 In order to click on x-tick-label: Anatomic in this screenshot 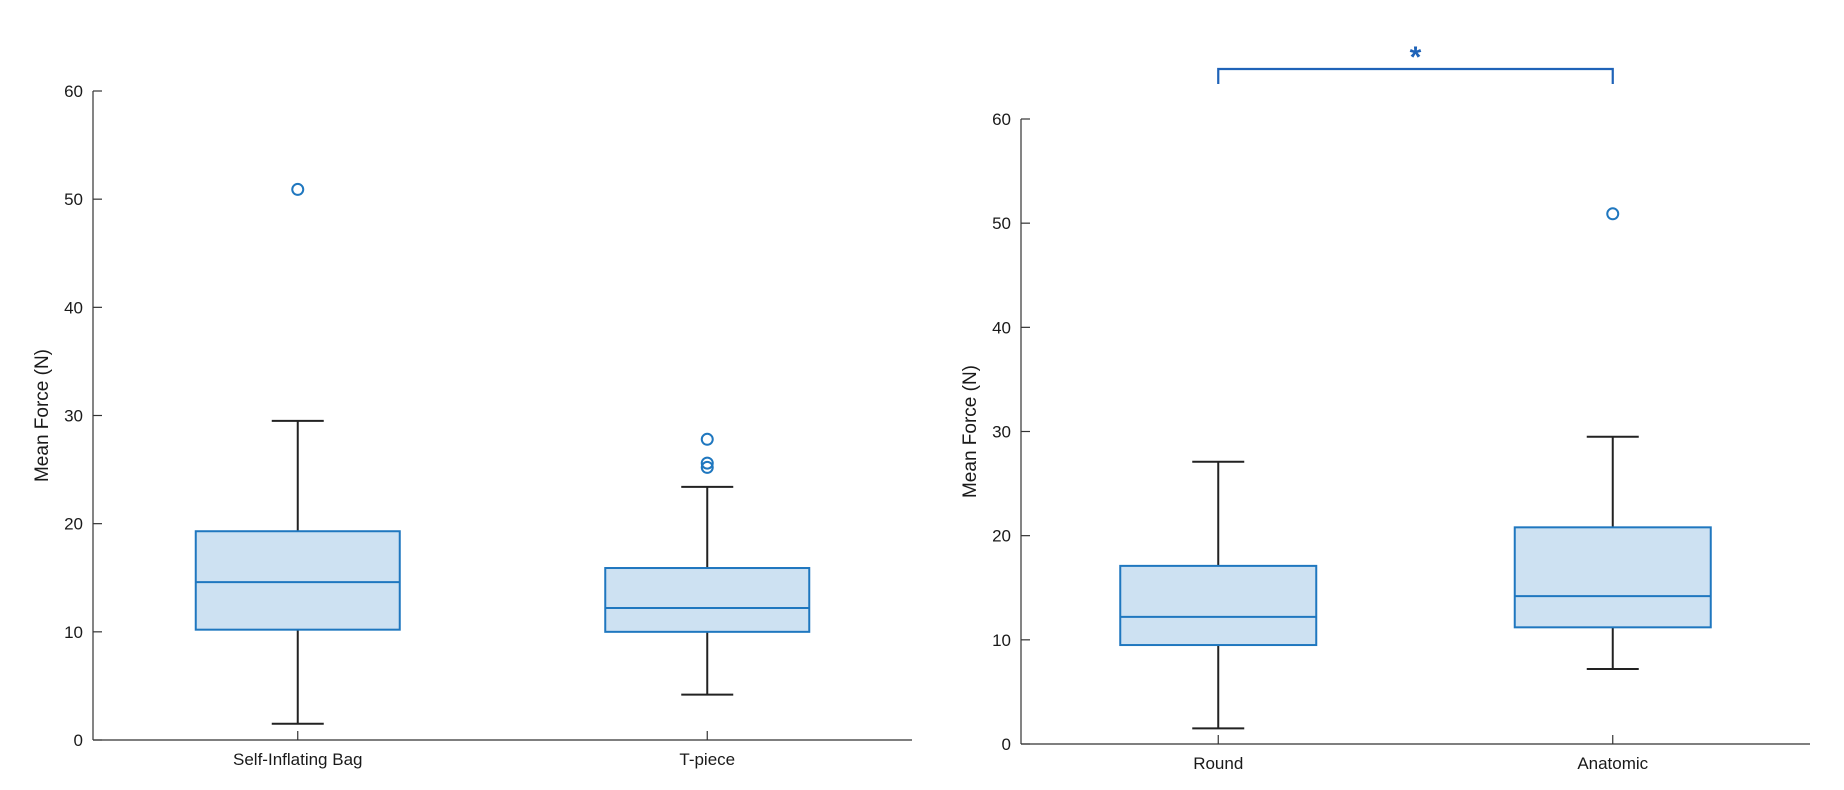, I will do `click(1612, 763)`.